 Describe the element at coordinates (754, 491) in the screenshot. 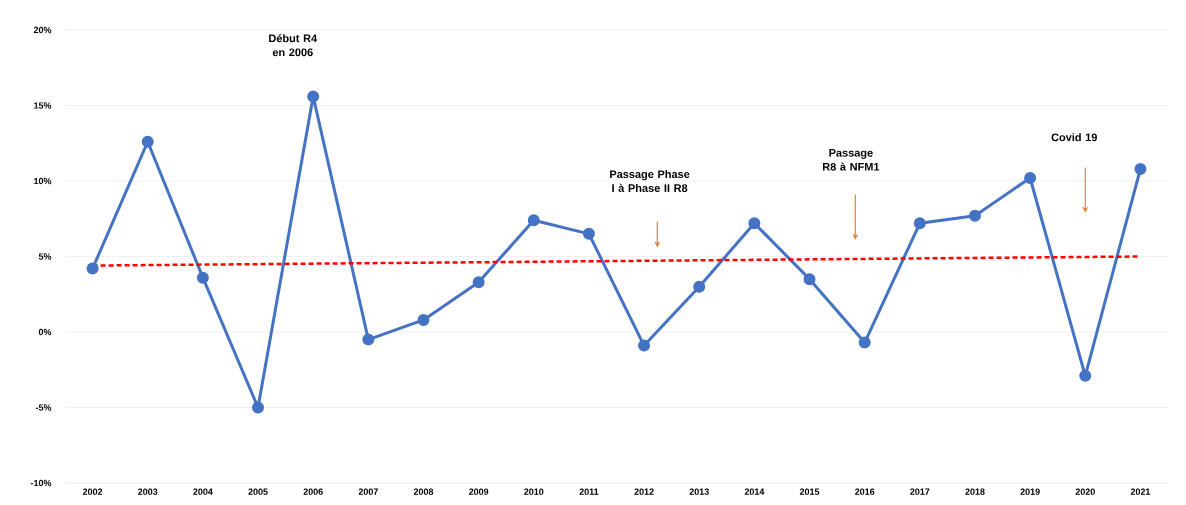

I see `x-tick-label: 2014` at that location.